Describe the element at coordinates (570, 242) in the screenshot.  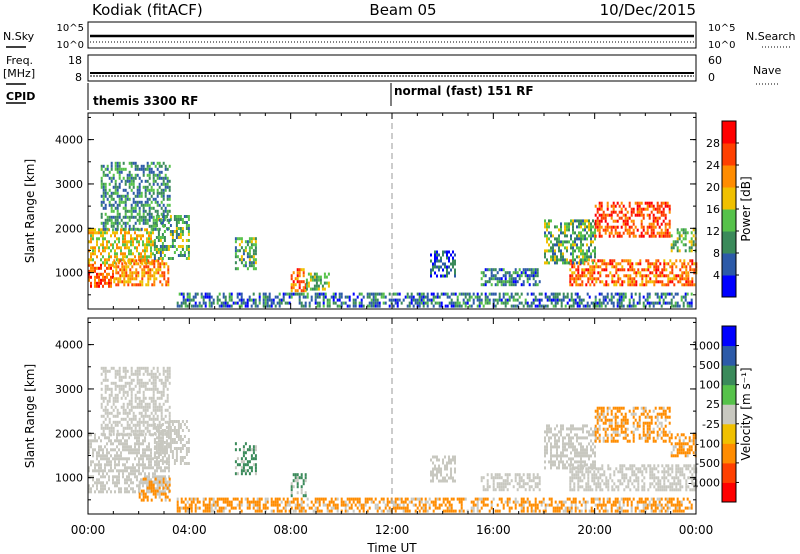
I see `scatter-region` at that location.